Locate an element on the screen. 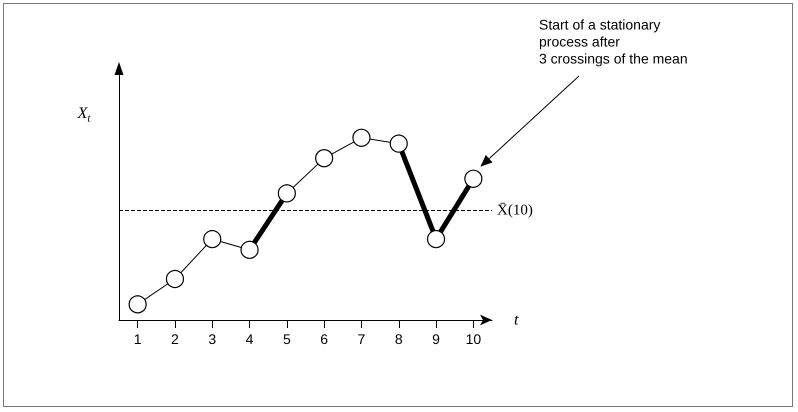 The height and width of the screenshot is (412, 798). x-tick-label: 2 is located at coordinates (175, 339).